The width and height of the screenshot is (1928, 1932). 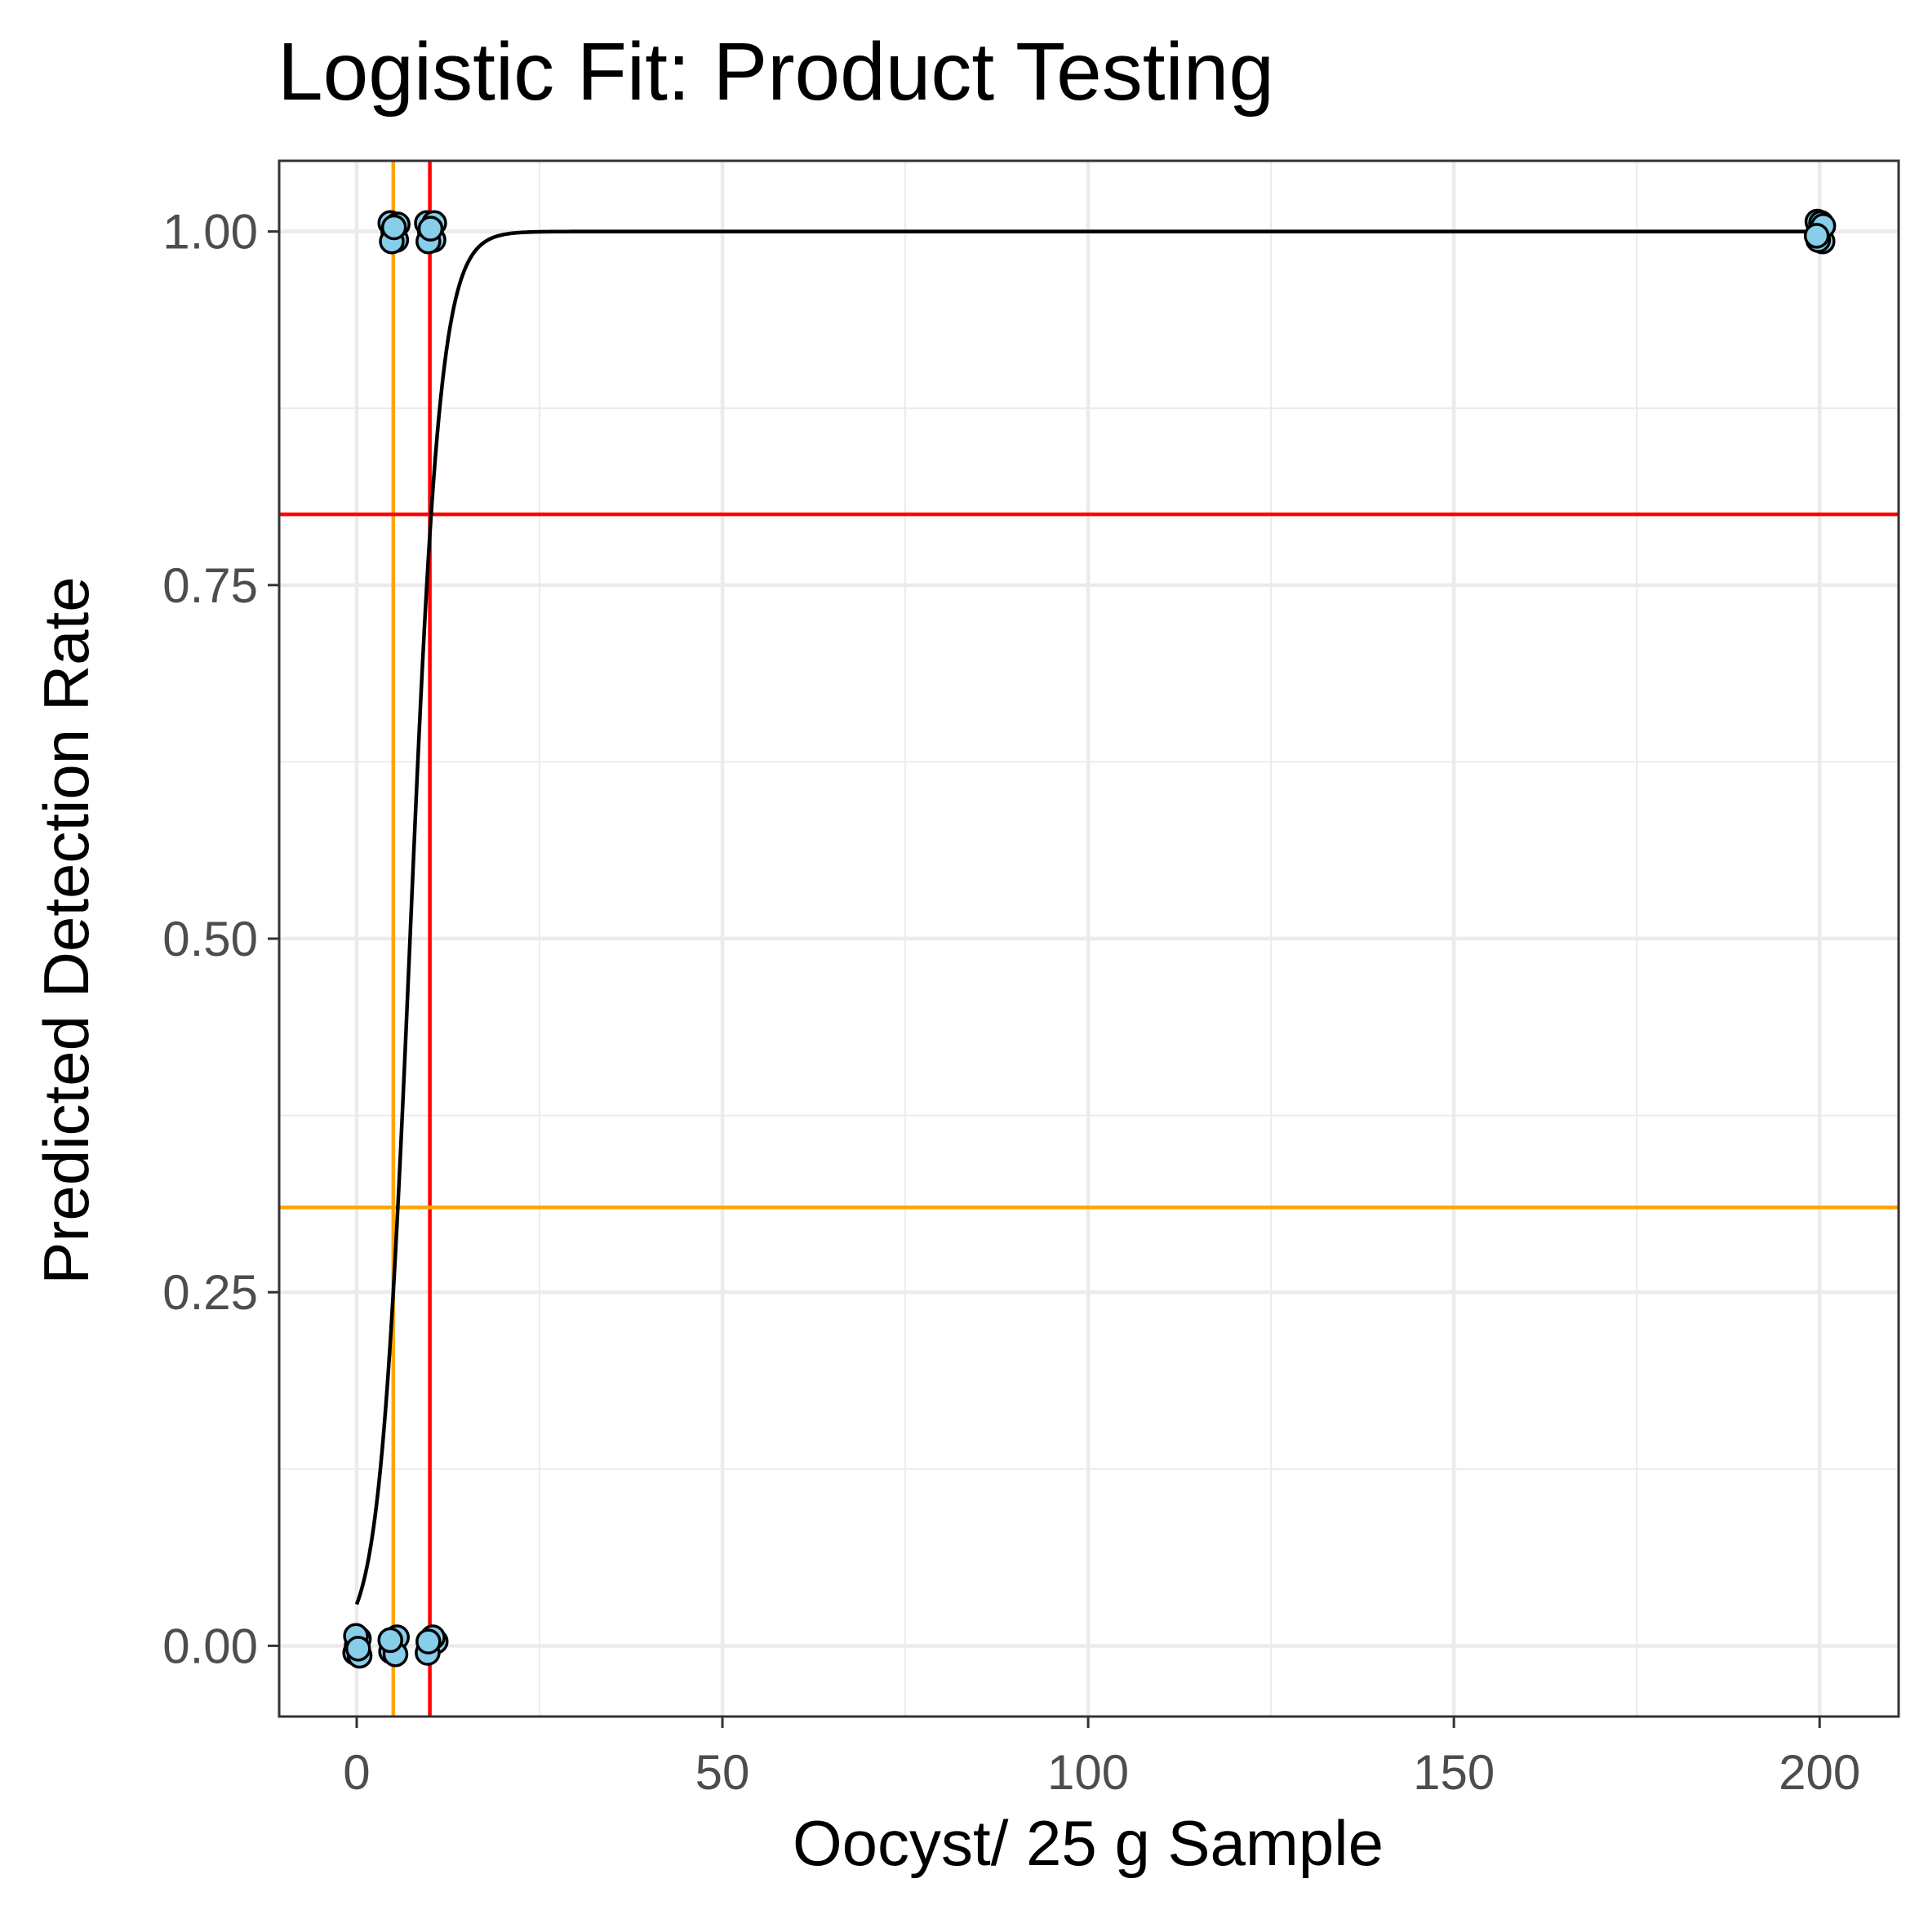 What do you see at coordinates (1454, 1772) in the screenshot?
I see `x-tick-label: 150` at bounding box center [1454, 1772].